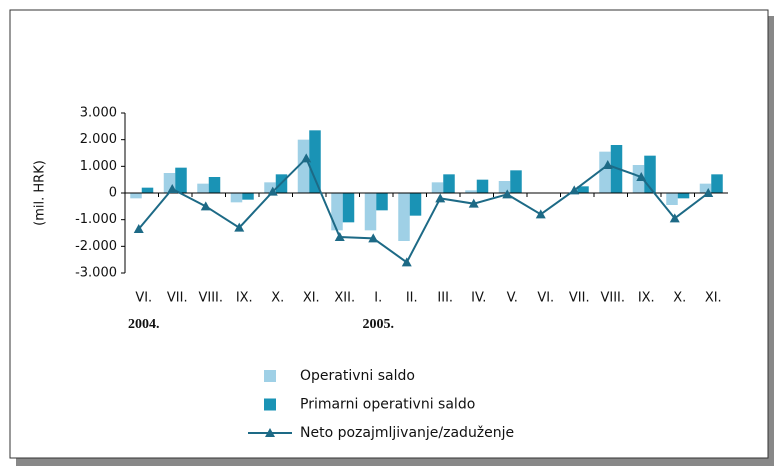 This screenshot has height=472, width=784. What do you see at coordinates (445, 298) in the screenshot?
I see `x-tick-label: III.` at bounding box center [445, 298].